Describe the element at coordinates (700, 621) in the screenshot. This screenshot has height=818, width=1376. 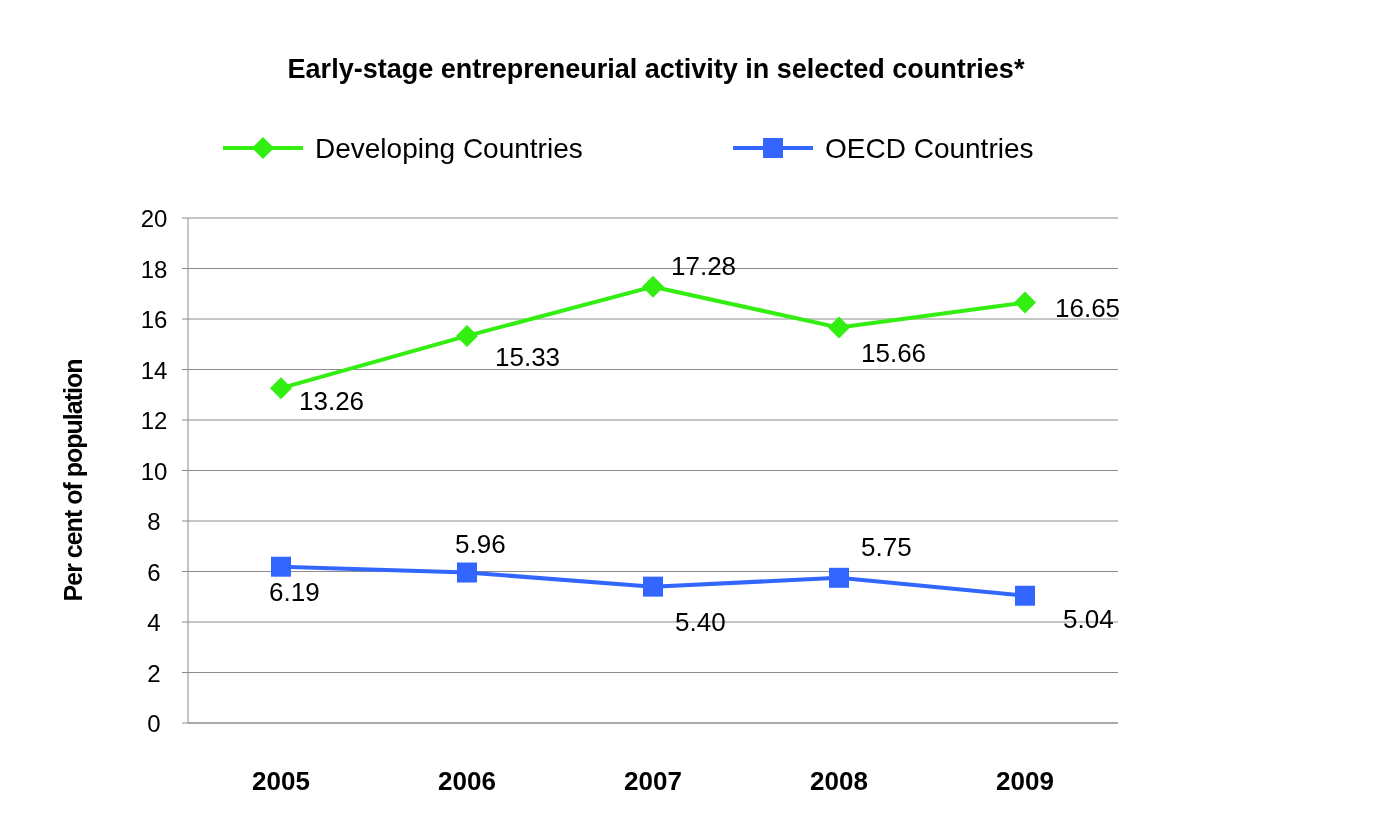
I see `data-label: 5.40` at that location.